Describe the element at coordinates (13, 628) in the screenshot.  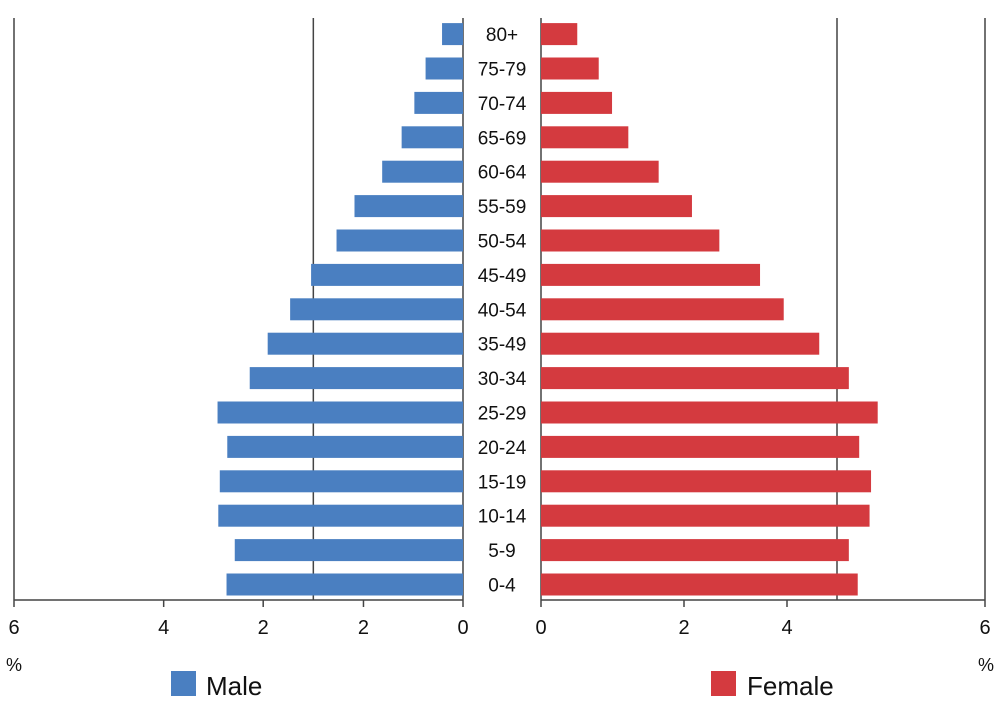
I see `left-tick-label: 6` at that location.